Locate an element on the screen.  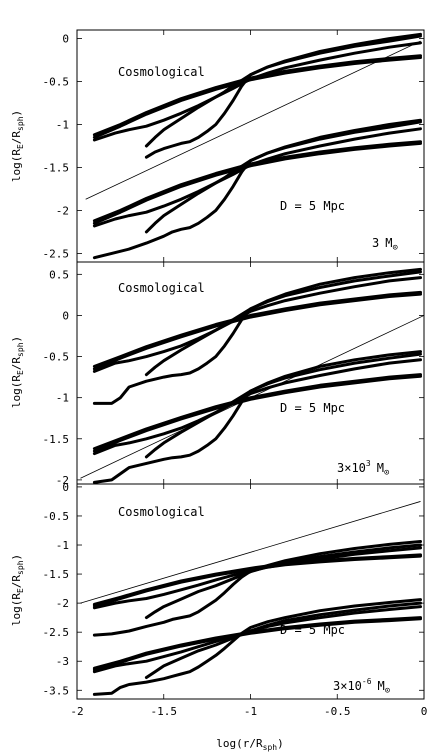
mass-label: 3×103 M⊙ is located at coordinates (363, 468).